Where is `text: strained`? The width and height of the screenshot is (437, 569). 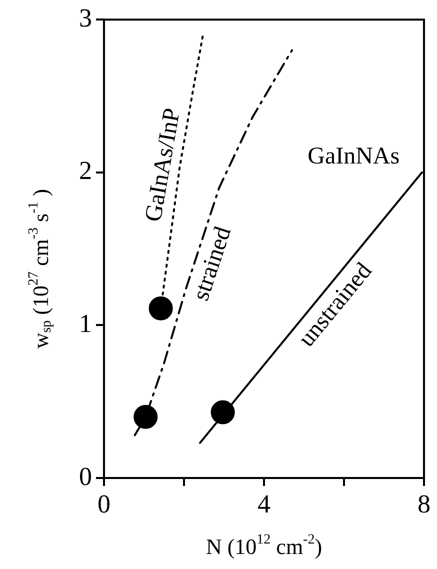 text: strained is located at coordinates (212, 264).